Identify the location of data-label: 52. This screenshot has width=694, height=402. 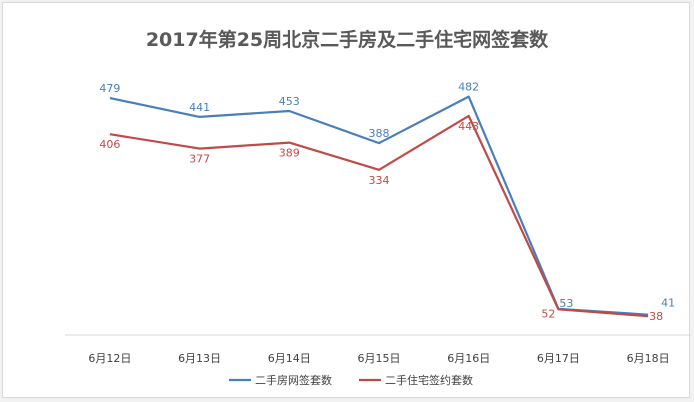
(548, 313).